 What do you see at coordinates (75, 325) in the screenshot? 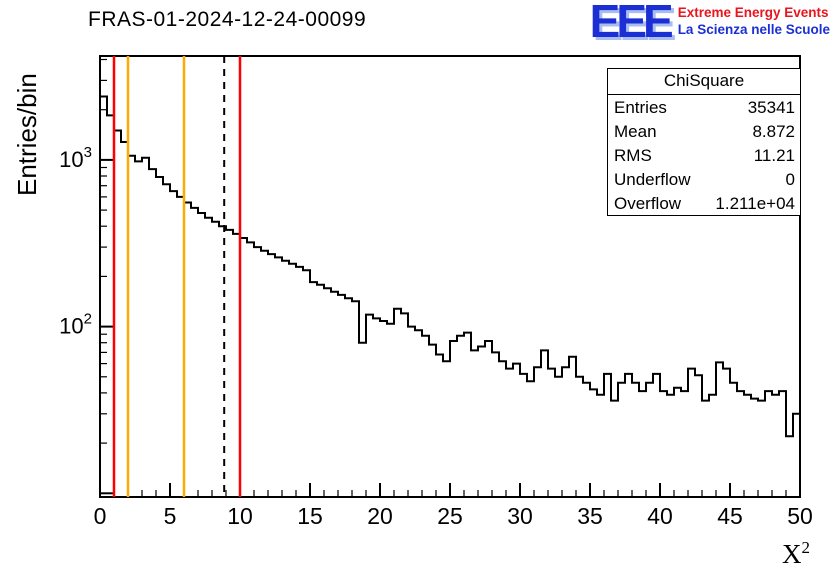
I see `y-tick-label: 10²` at bounding box center [75, 325].